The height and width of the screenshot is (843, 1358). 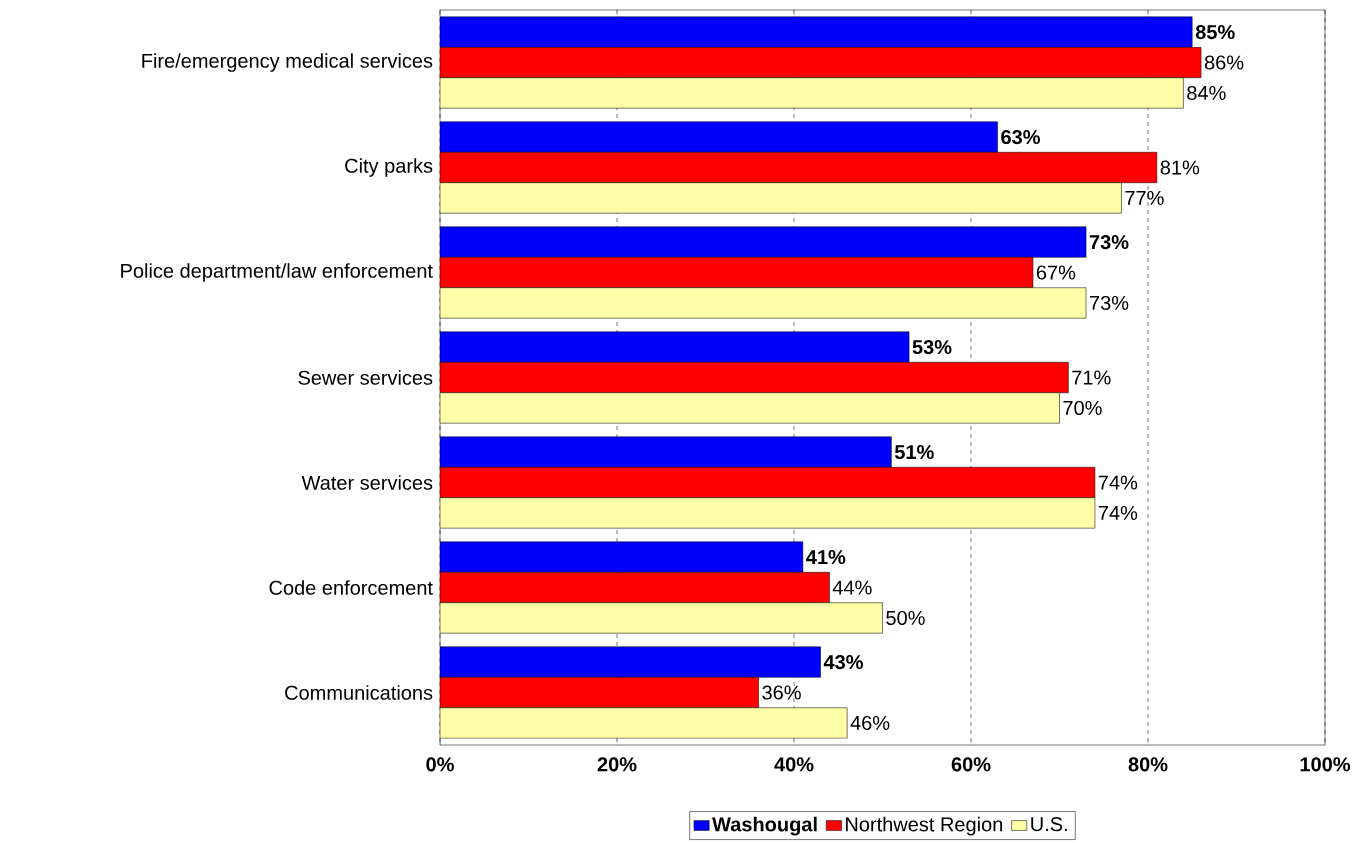 I want to click on data-label: 67%, so click(x=1056, y=272).